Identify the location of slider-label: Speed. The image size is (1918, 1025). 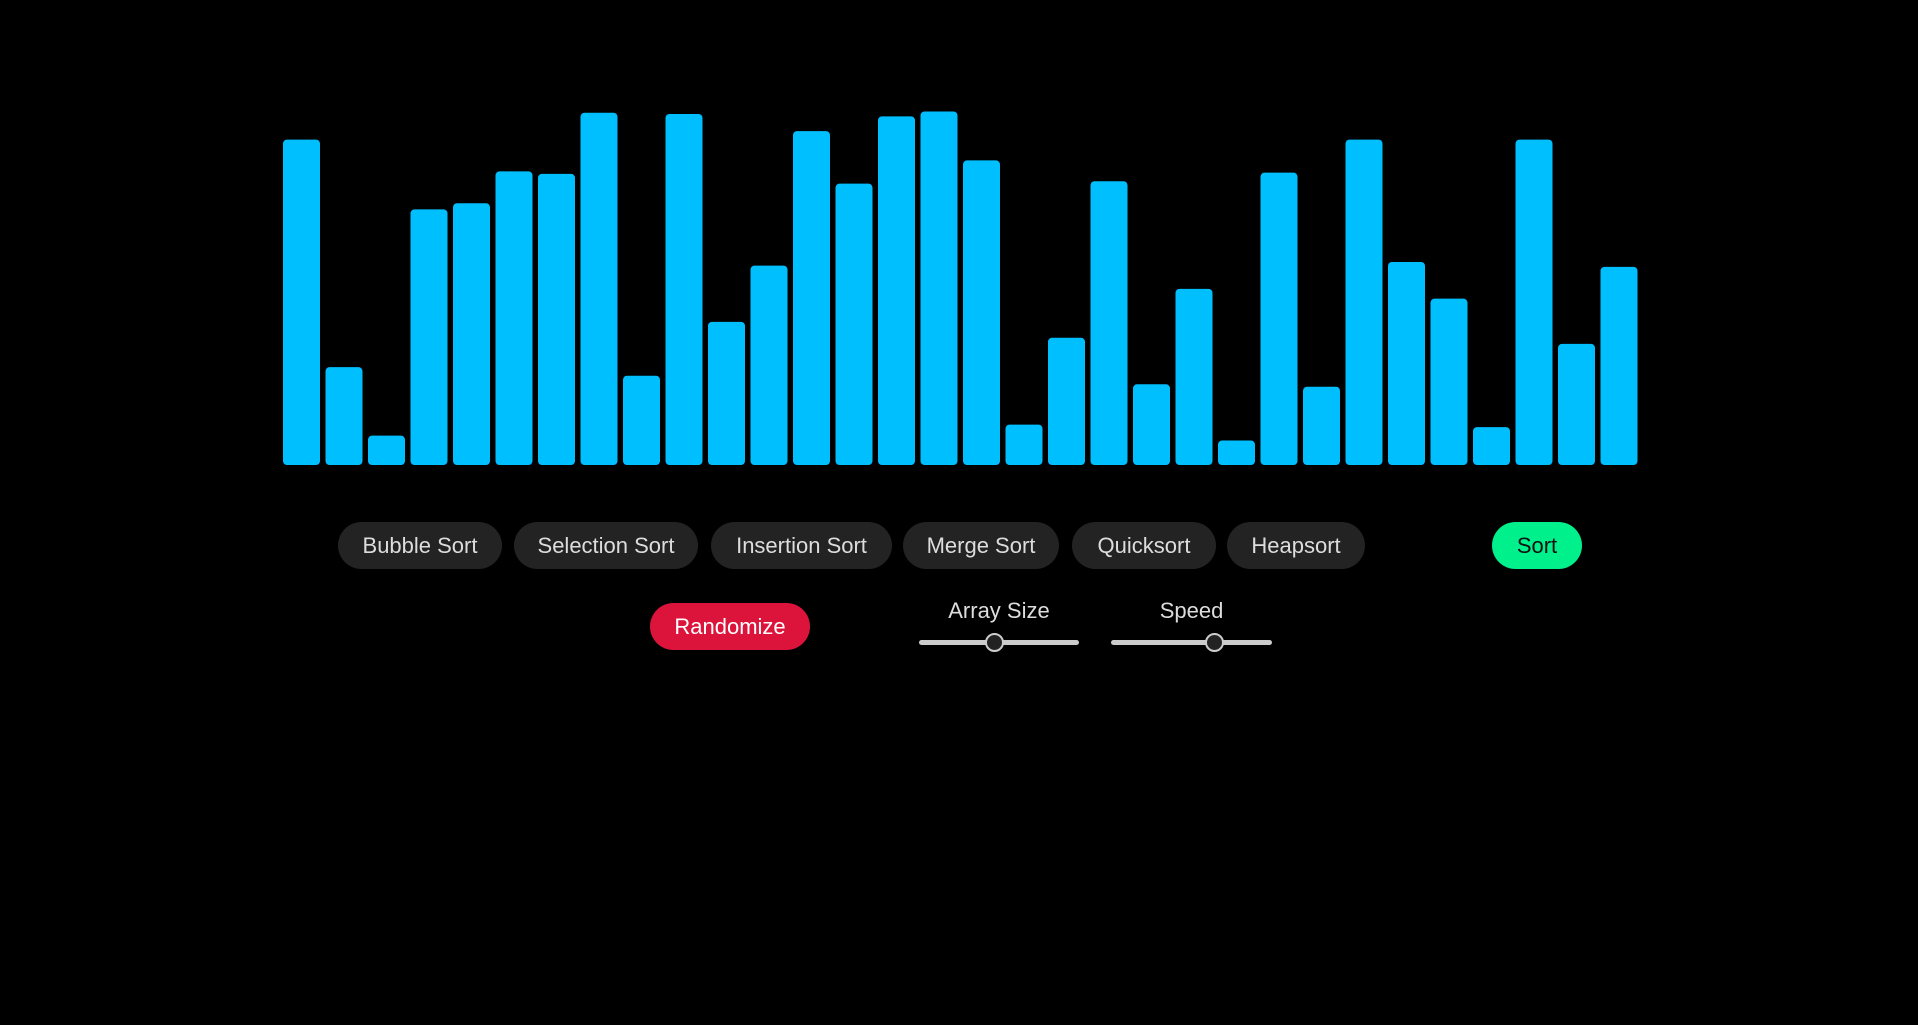
(1191, 610).